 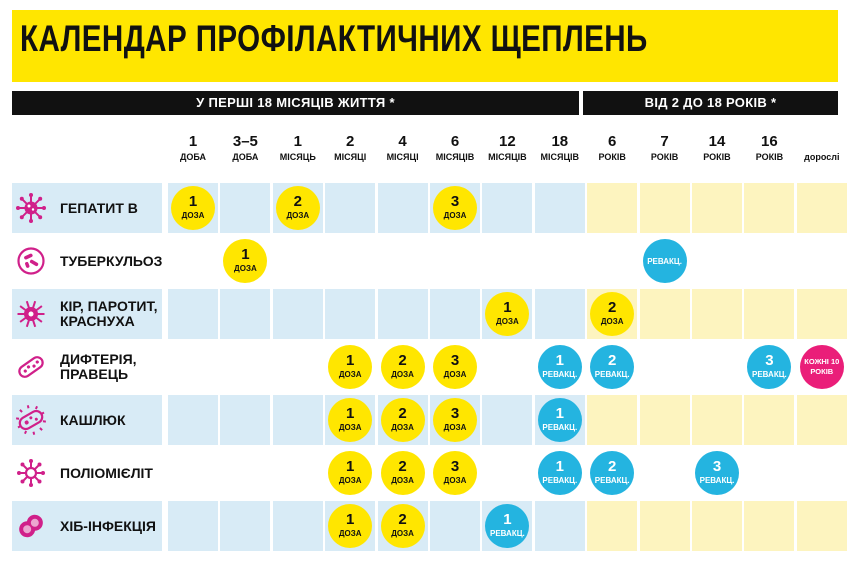 I want to click on vaccine-name-text: ТУБЕРКУЛЬОЗ, so click(x=111, y=260).